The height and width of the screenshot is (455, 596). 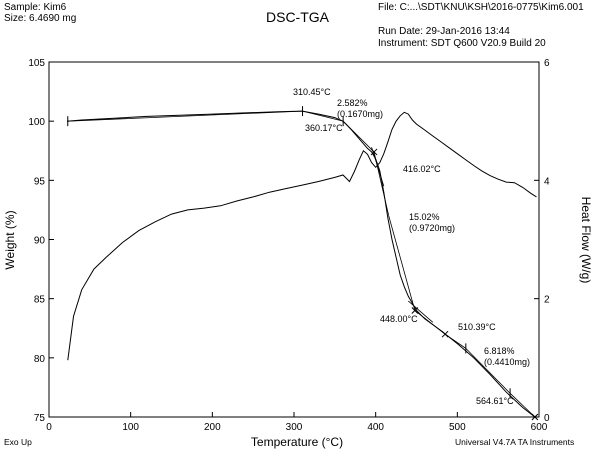 I want to click on y-tick-label-5: 100, so click(x=36, y=122).